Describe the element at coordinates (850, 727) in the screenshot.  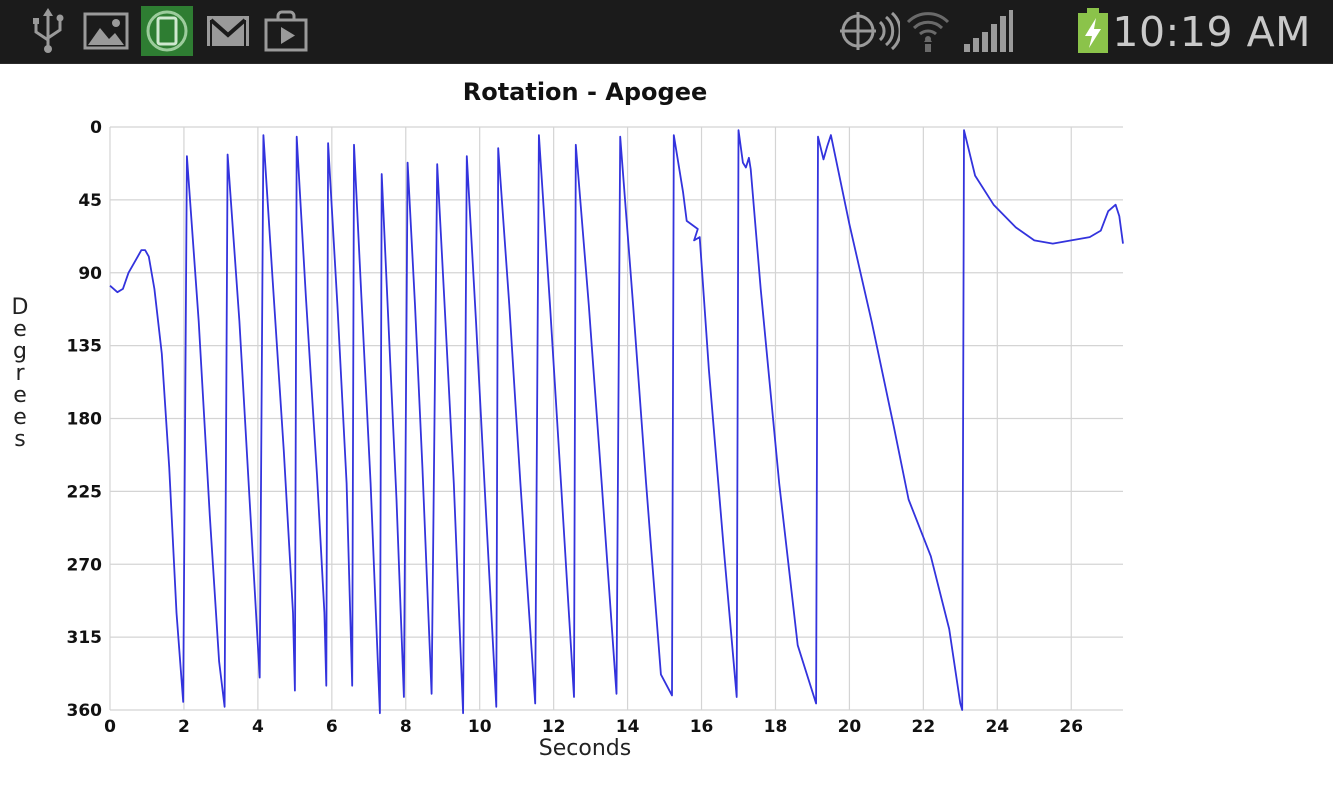
I see `x-tick-label: 20` at that location.